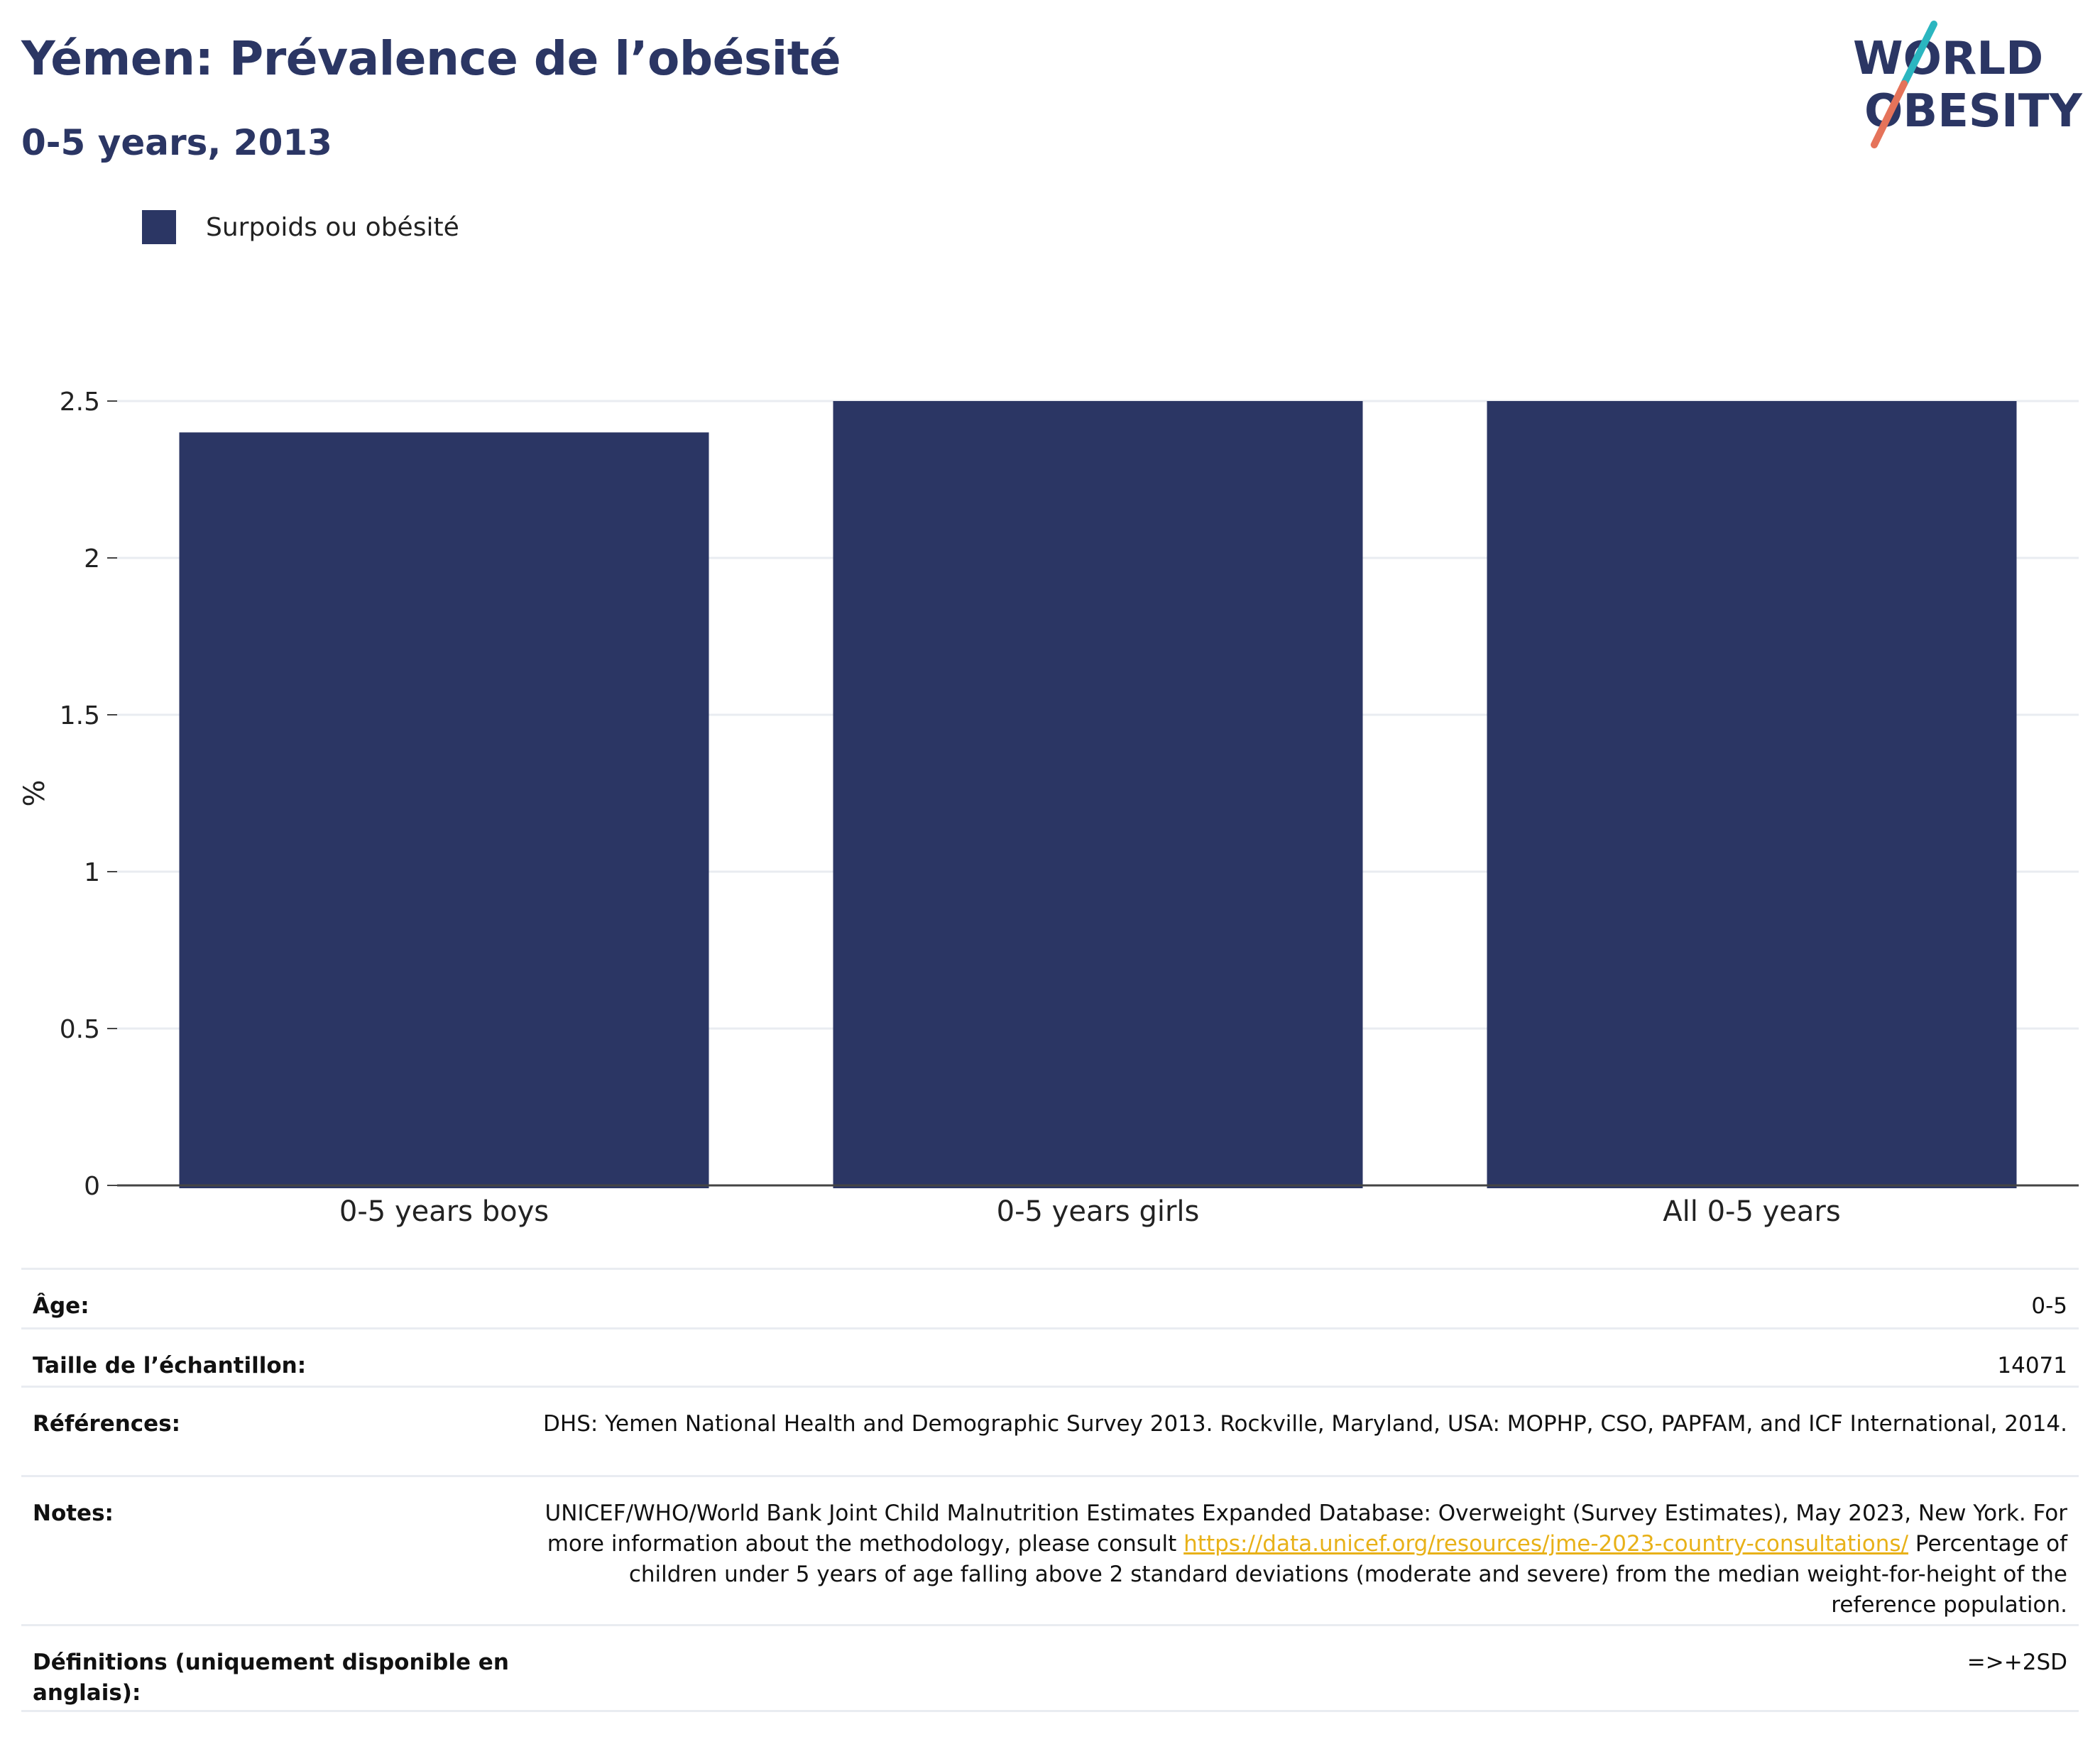  I want to click on meta-label: Références:, so click(107, 1424).